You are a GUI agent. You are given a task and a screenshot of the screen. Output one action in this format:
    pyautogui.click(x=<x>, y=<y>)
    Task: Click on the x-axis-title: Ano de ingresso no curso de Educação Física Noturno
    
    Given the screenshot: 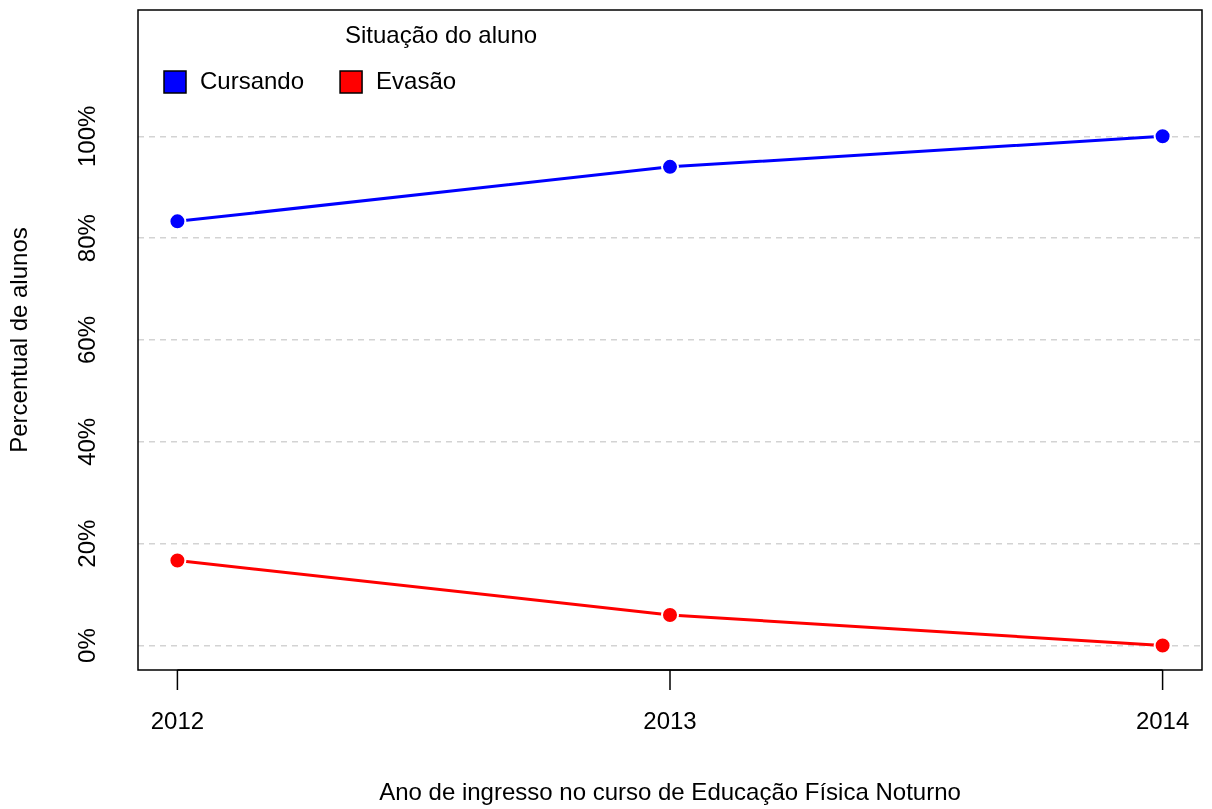 What is the action you would take?
    pyautogui.click(x=670, y=791)
    